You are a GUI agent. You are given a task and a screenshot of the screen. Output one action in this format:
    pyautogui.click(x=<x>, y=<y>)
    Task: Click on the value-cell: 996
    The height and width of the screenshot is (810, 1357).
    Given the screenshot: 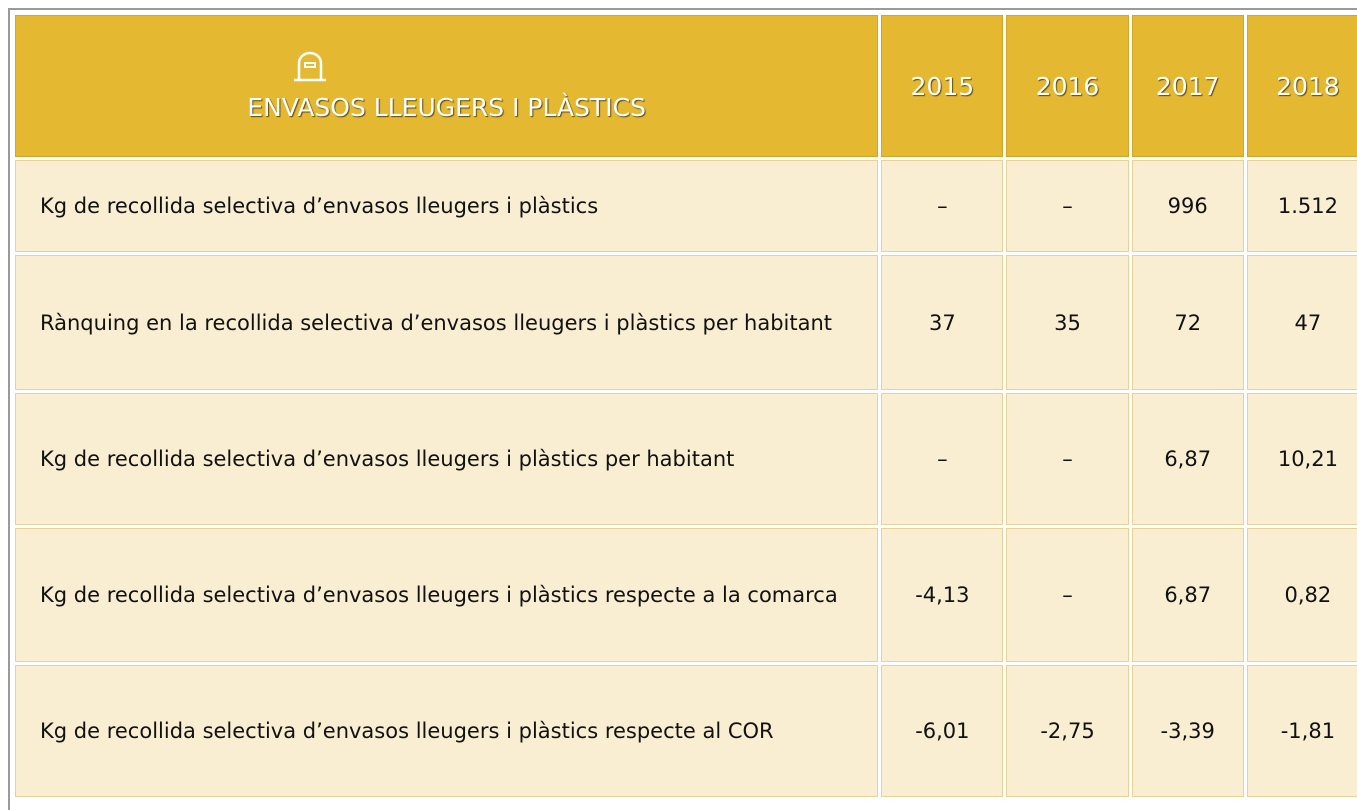 What is the action you would take?
    pyautogui.click(x=1187, y=206)
    